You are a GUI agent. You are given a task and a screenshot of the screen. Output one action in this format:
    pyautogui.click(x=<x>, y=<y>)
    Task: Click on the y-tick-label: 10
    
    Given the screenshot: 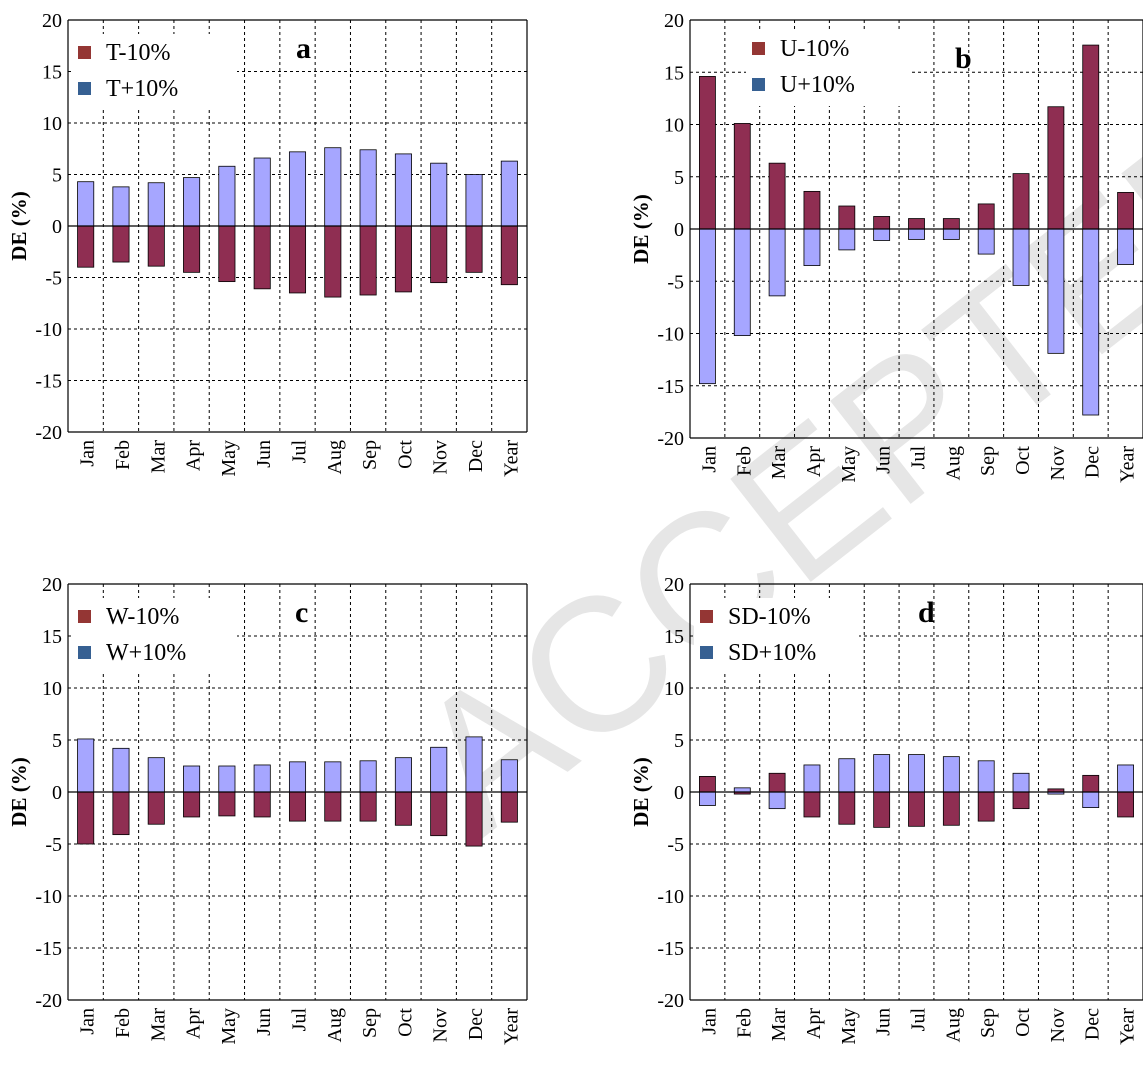 What is the action you would take?
    pyautogui.click(x=674, y=126)
    